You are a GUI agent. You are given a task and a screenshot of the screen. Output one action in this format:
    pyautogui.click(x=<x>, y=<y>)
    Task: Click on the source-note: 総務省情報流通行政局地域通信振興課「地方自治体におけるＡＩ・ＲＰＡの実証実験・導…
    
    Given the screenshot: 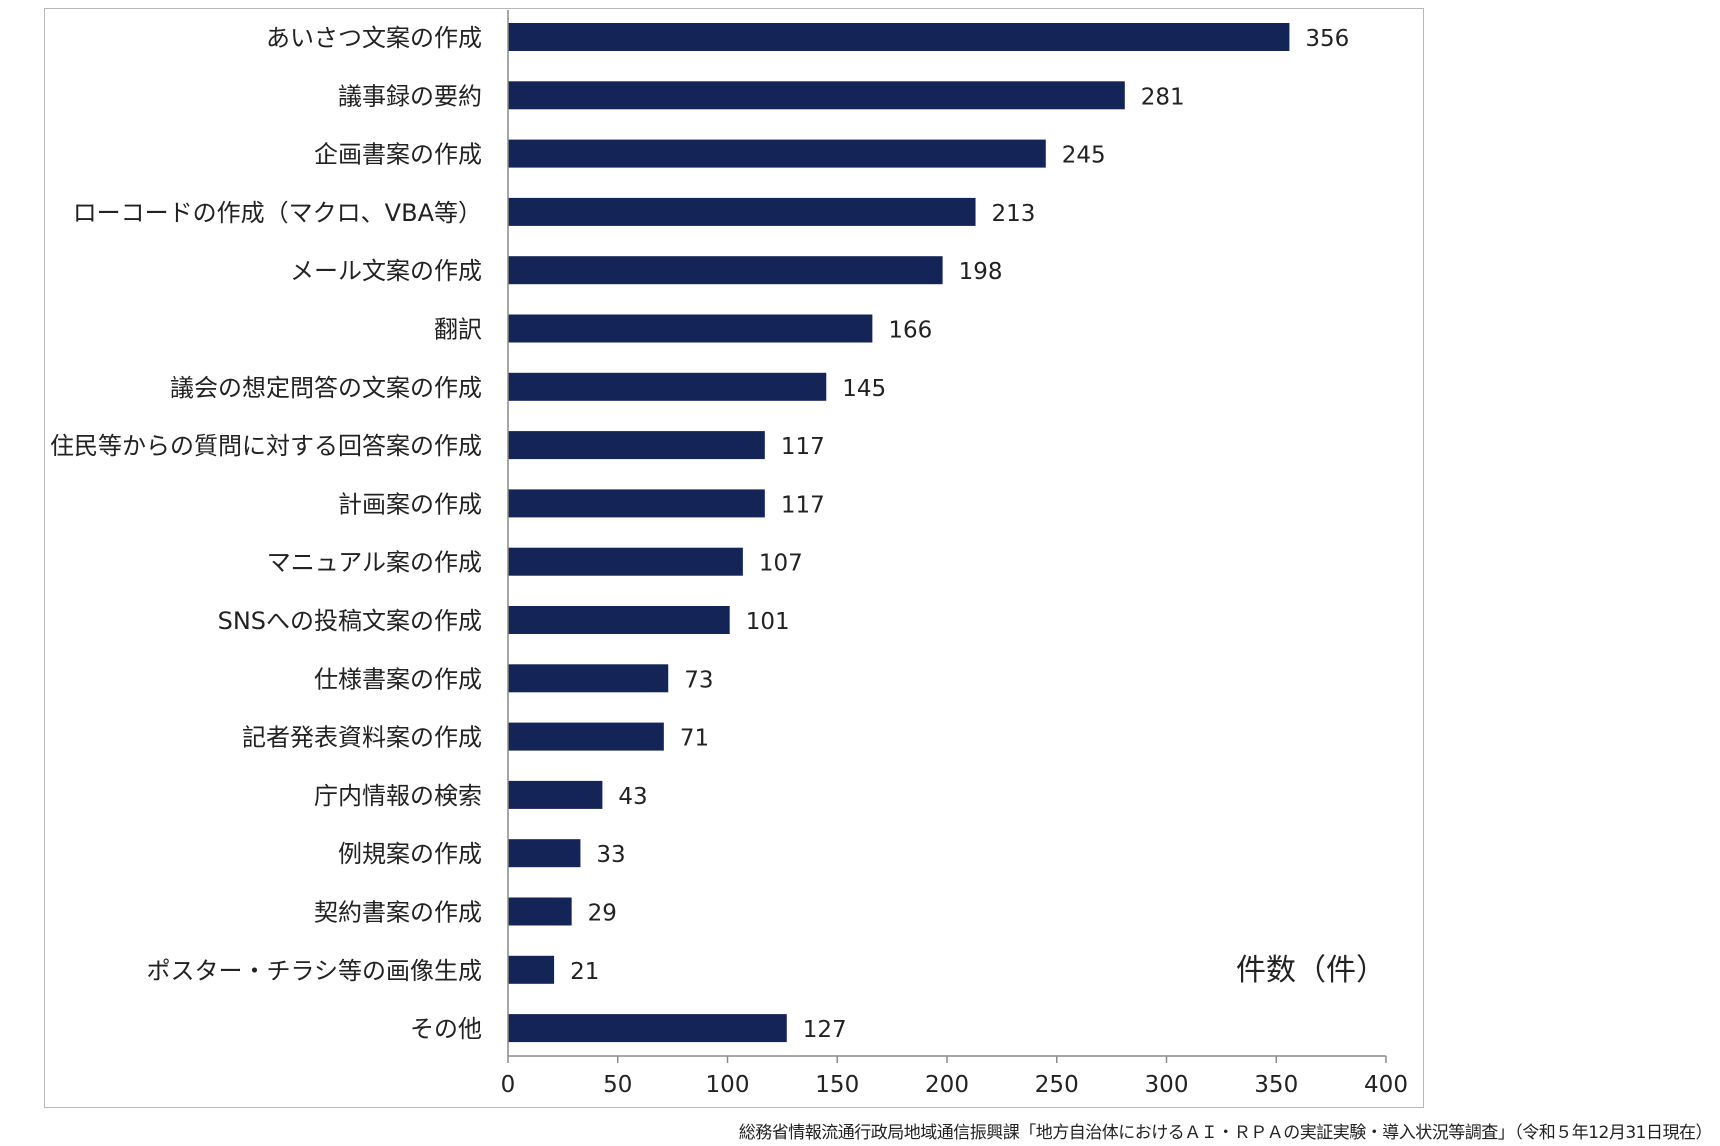 What is the action you would take?
    pyautogui.click(x=1225, y=1133)
    